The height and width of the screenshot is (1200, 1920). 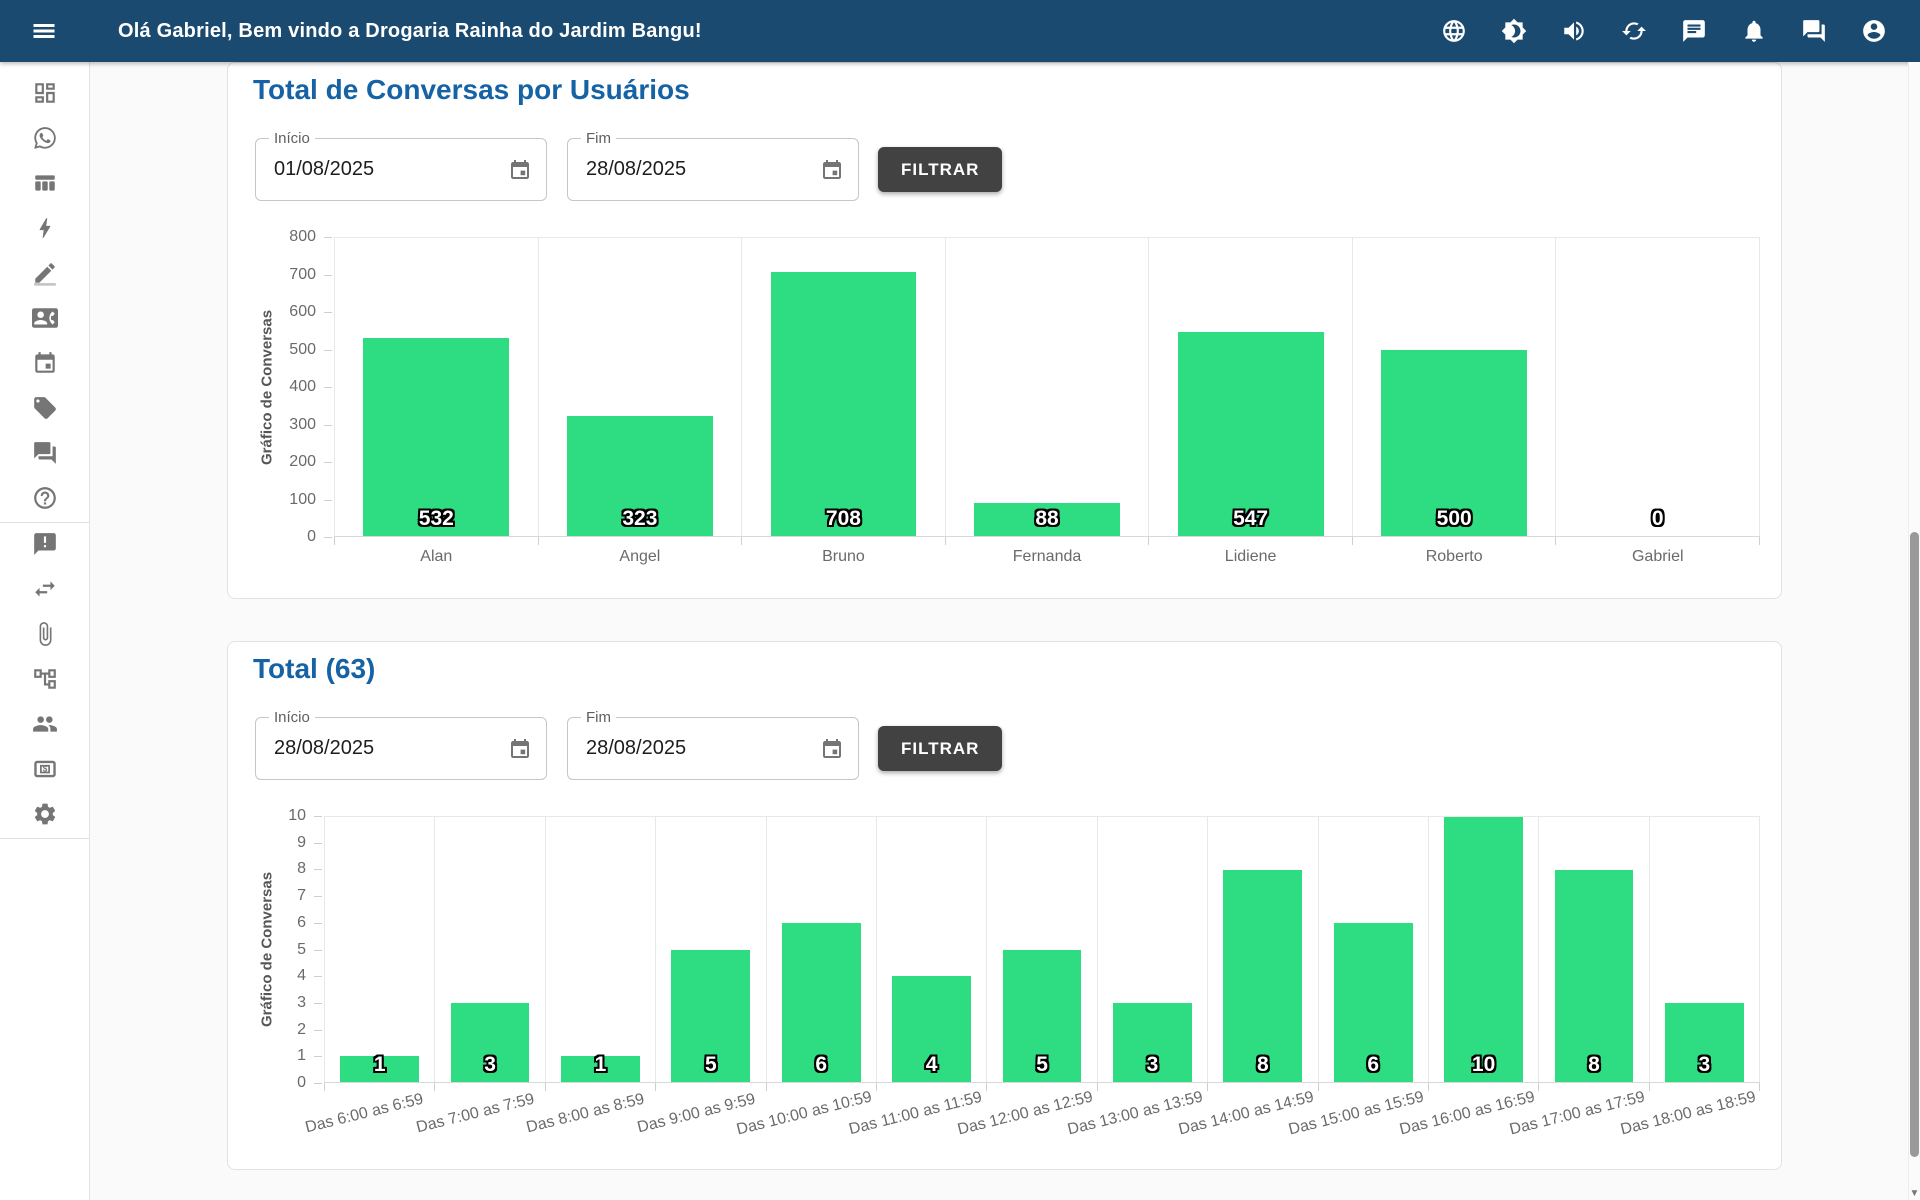 I want to click on y-axis-tick-label: 100, so click(x=302, y=499).